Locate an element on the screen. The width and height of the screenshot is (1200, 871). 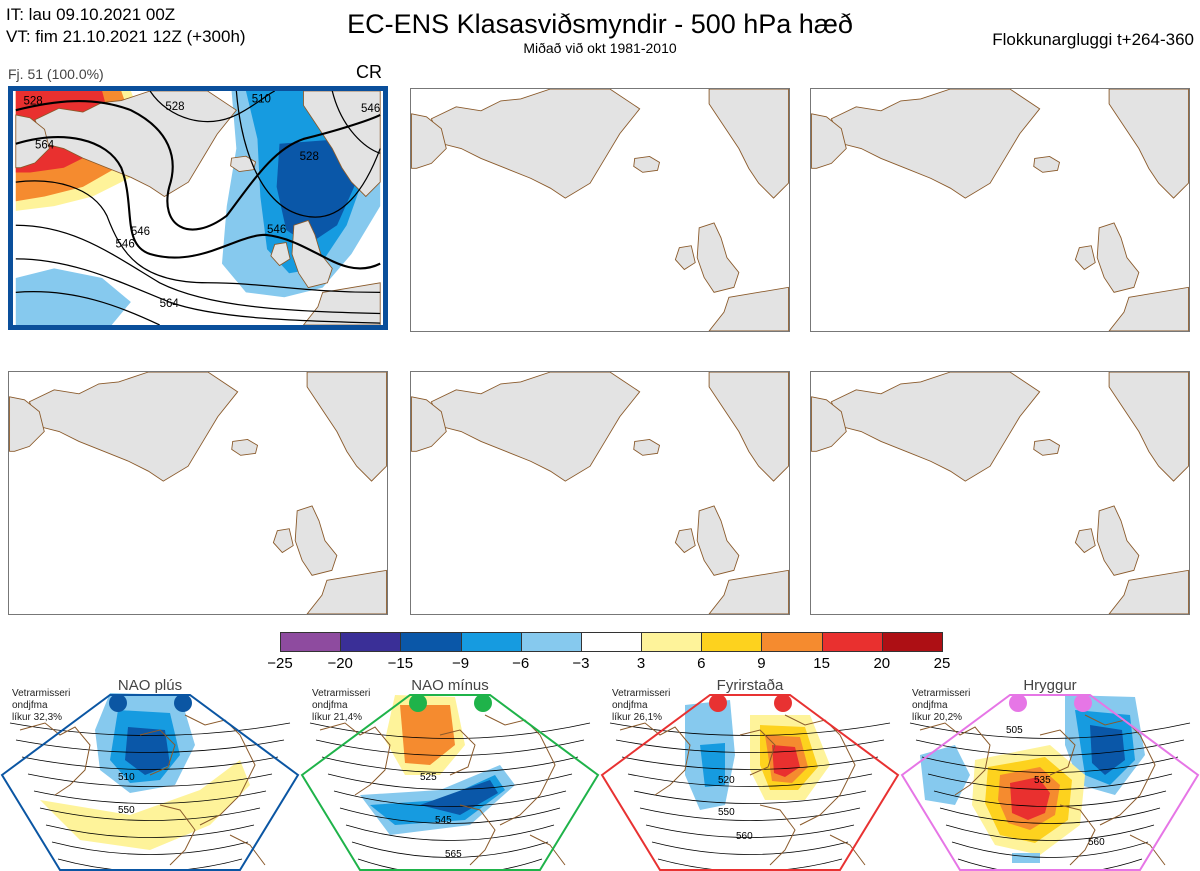
colorbar-tick-label: 6 is located at coordinates (701, 663).